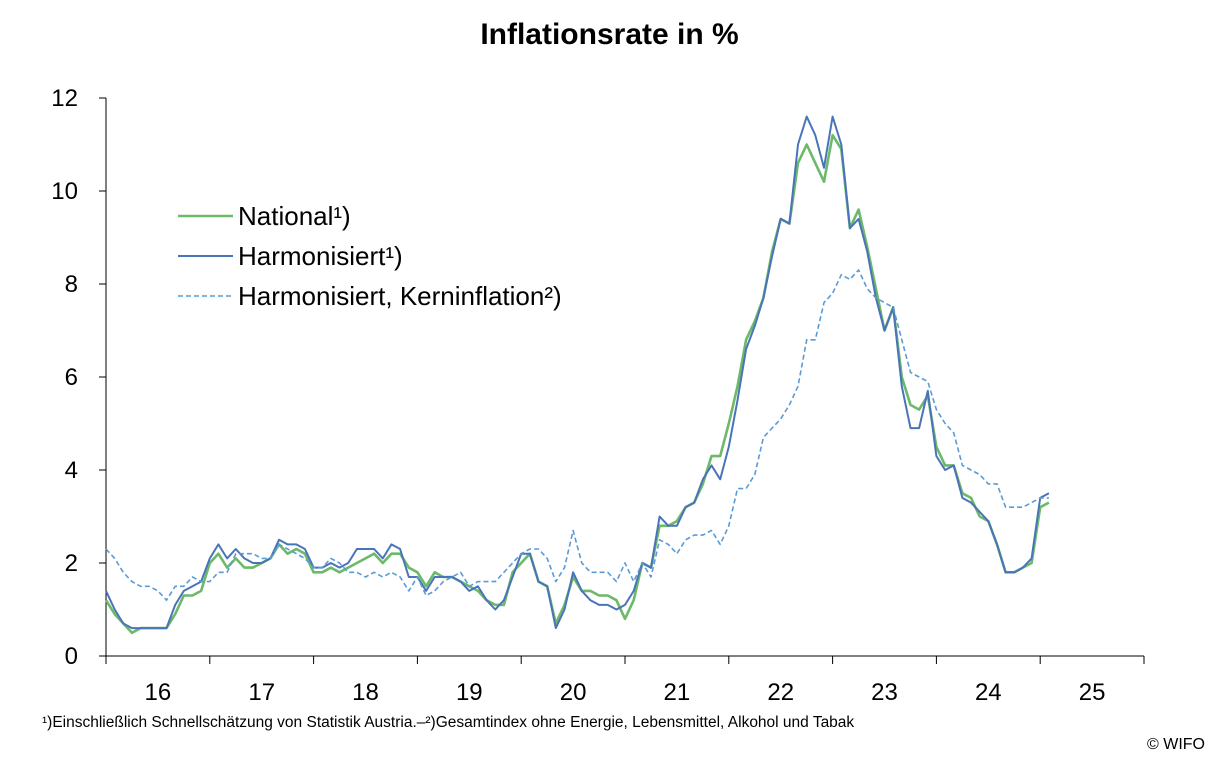 The image size is (1219, 775). I want to click on x-tick-label: 20, so click(573, 692).